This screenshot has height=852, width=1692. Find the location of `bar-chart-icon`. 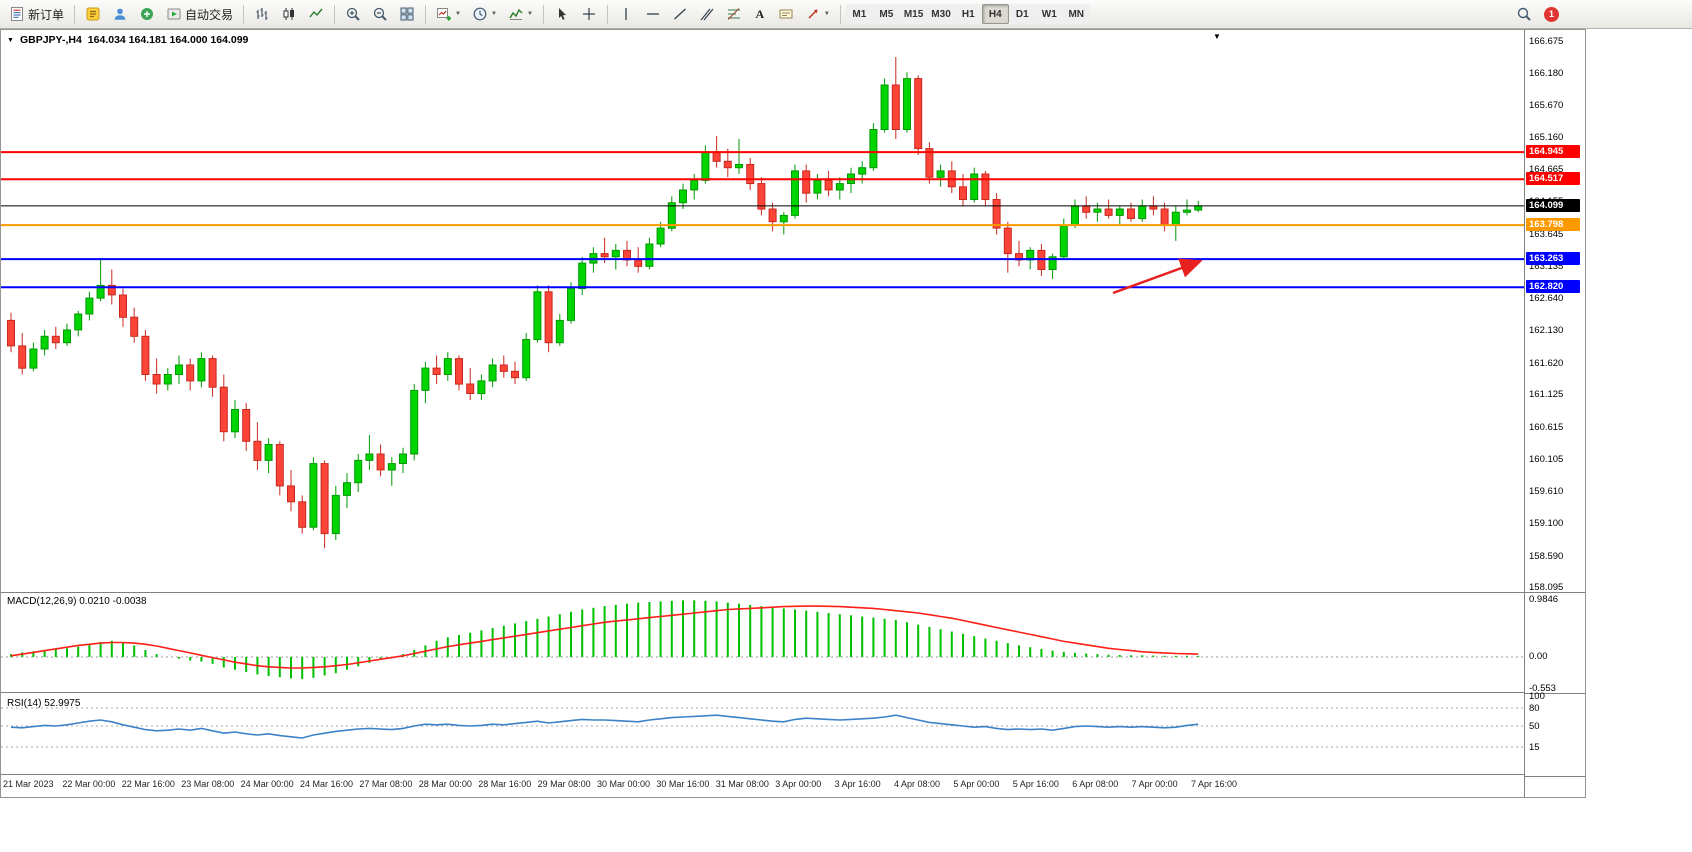

bar-chart-icon is located at coordinates (262, 14).